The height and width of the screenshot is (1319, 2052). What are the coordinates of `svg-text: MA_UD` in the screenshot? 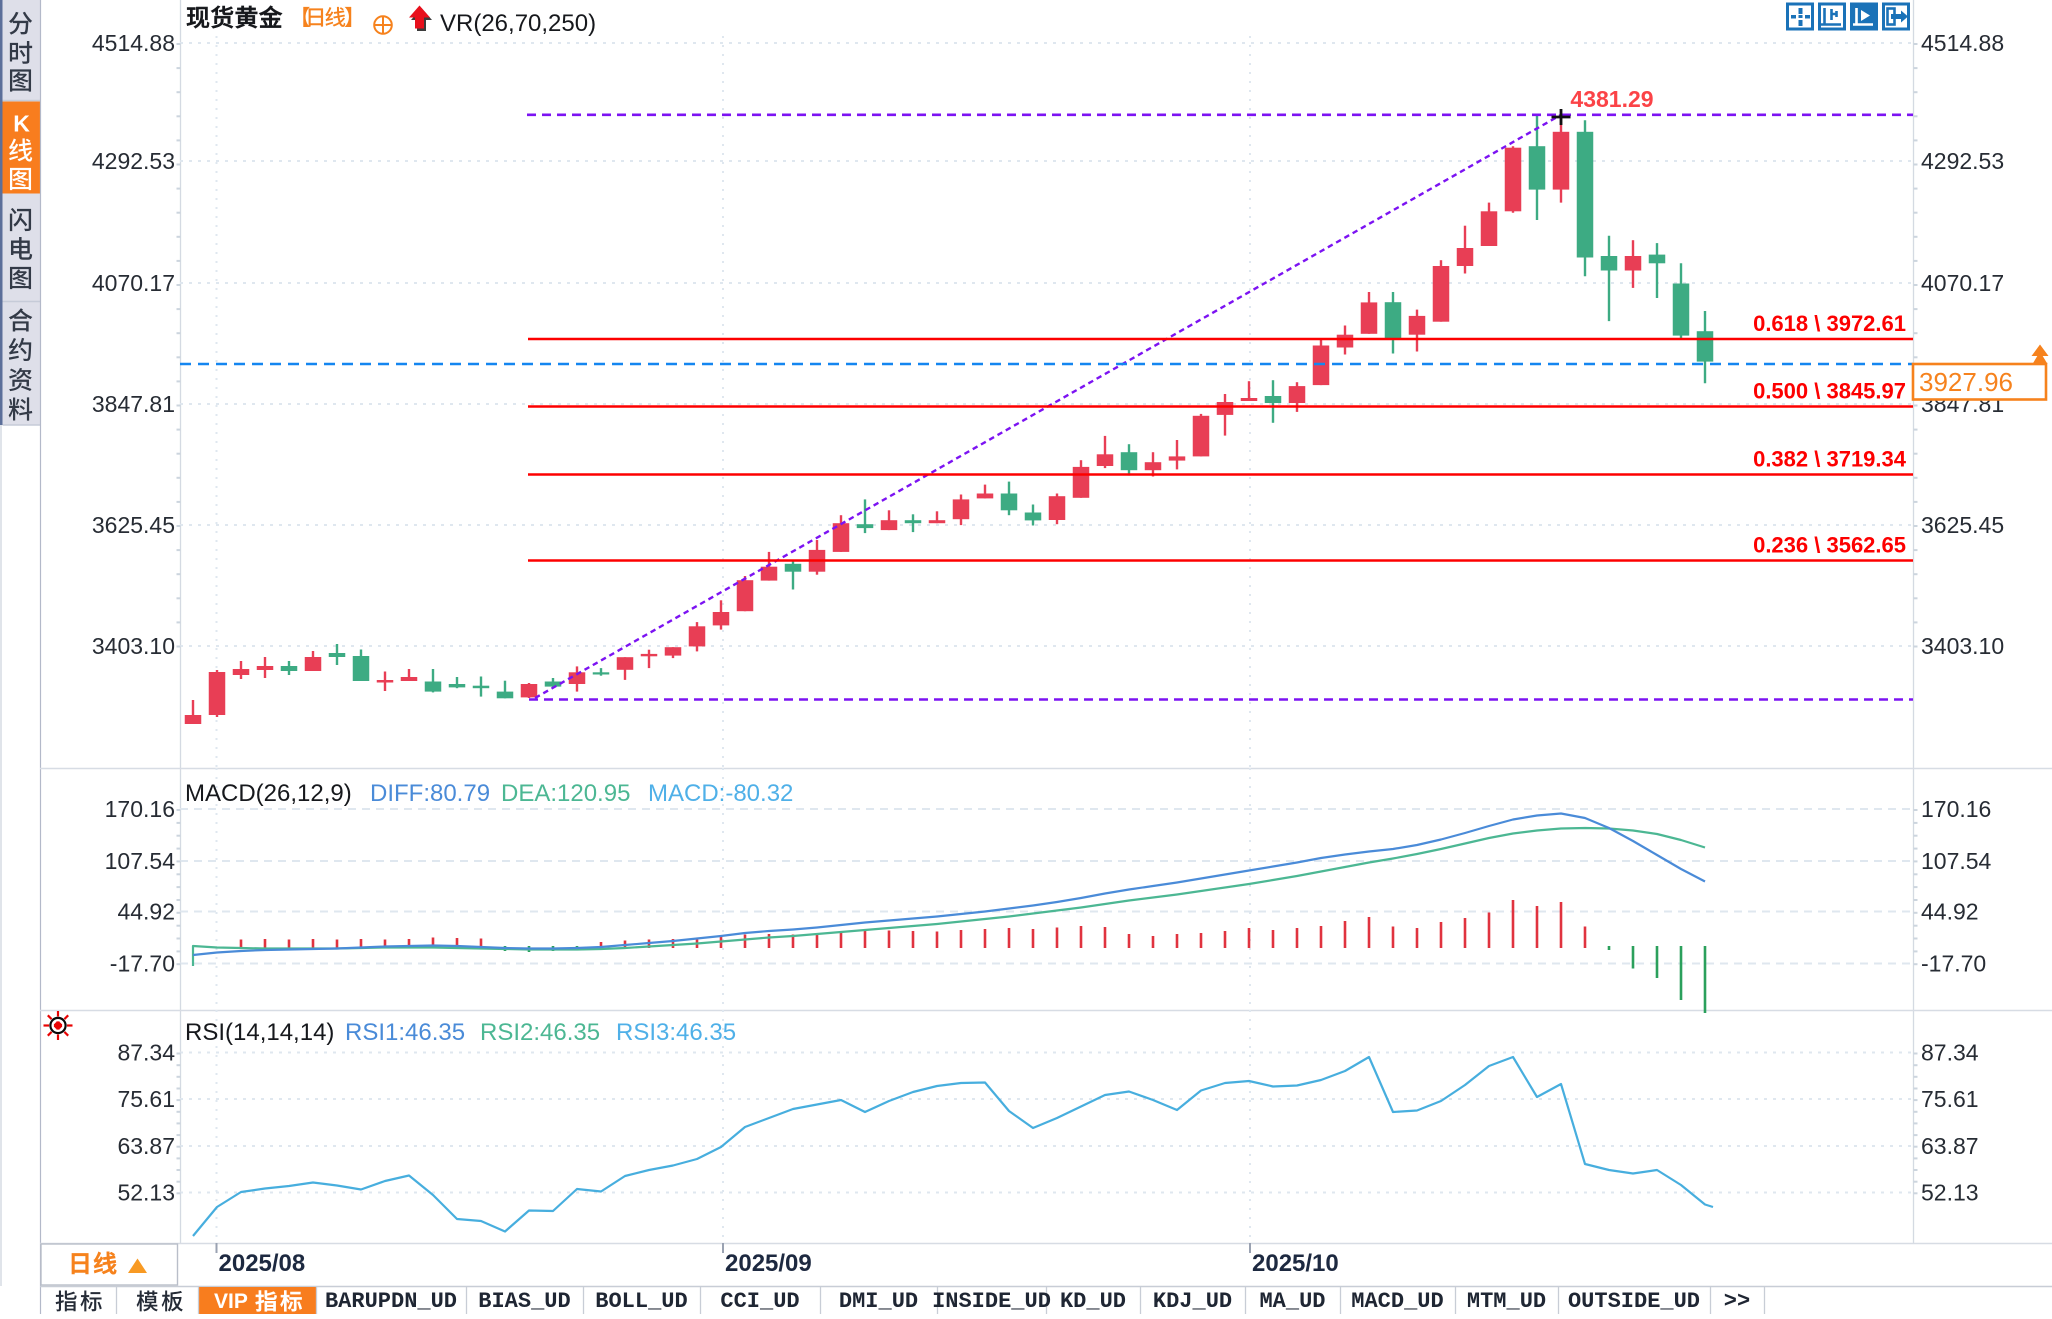 It's located at (1292, 1301).